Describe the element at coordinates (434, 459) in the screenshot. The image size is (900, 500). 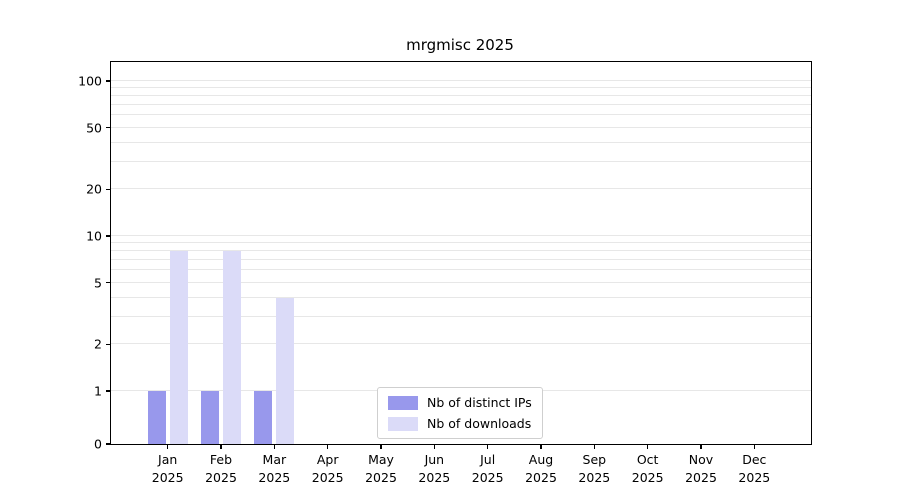
I see `x-tick-month: Jun` at that location.